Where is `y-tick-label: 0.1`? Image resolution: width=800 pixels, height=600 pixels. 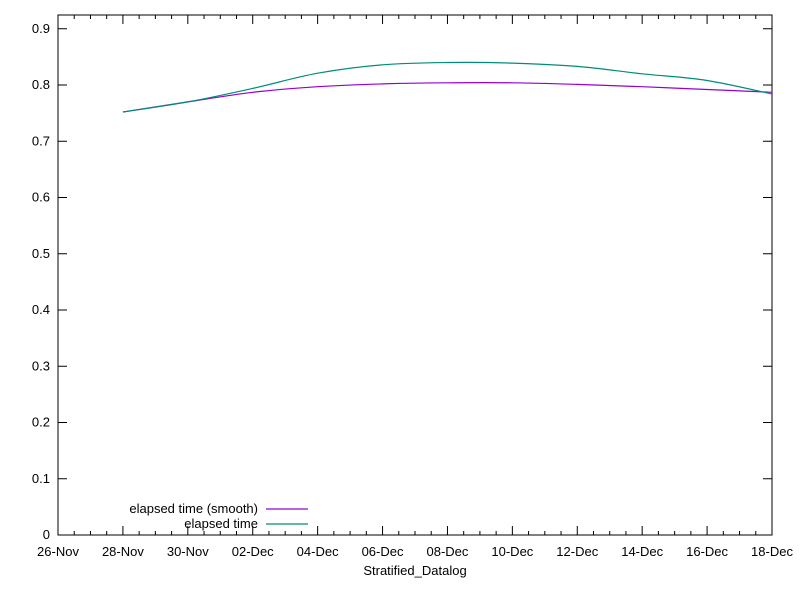
y-tick-label: 0.1 is located at coordinates (41, 478).